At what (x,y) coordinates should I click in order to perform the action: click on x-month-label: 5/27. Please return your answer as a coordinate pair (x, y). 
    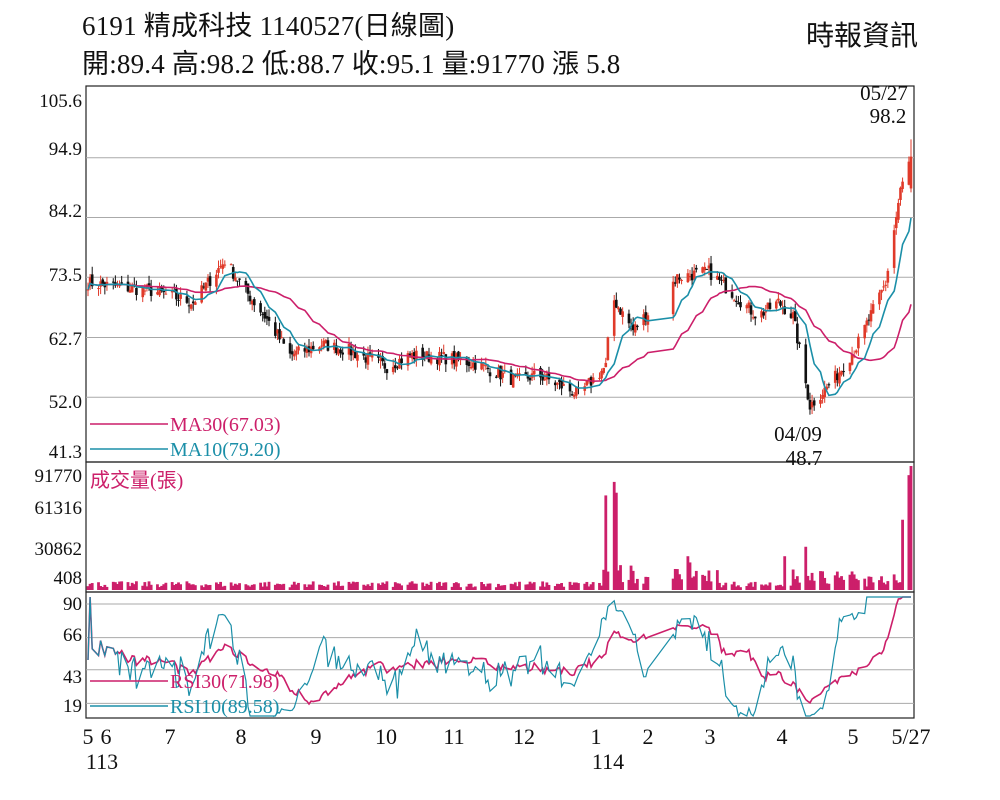
    Looking at the image, I should click on (910, 736).